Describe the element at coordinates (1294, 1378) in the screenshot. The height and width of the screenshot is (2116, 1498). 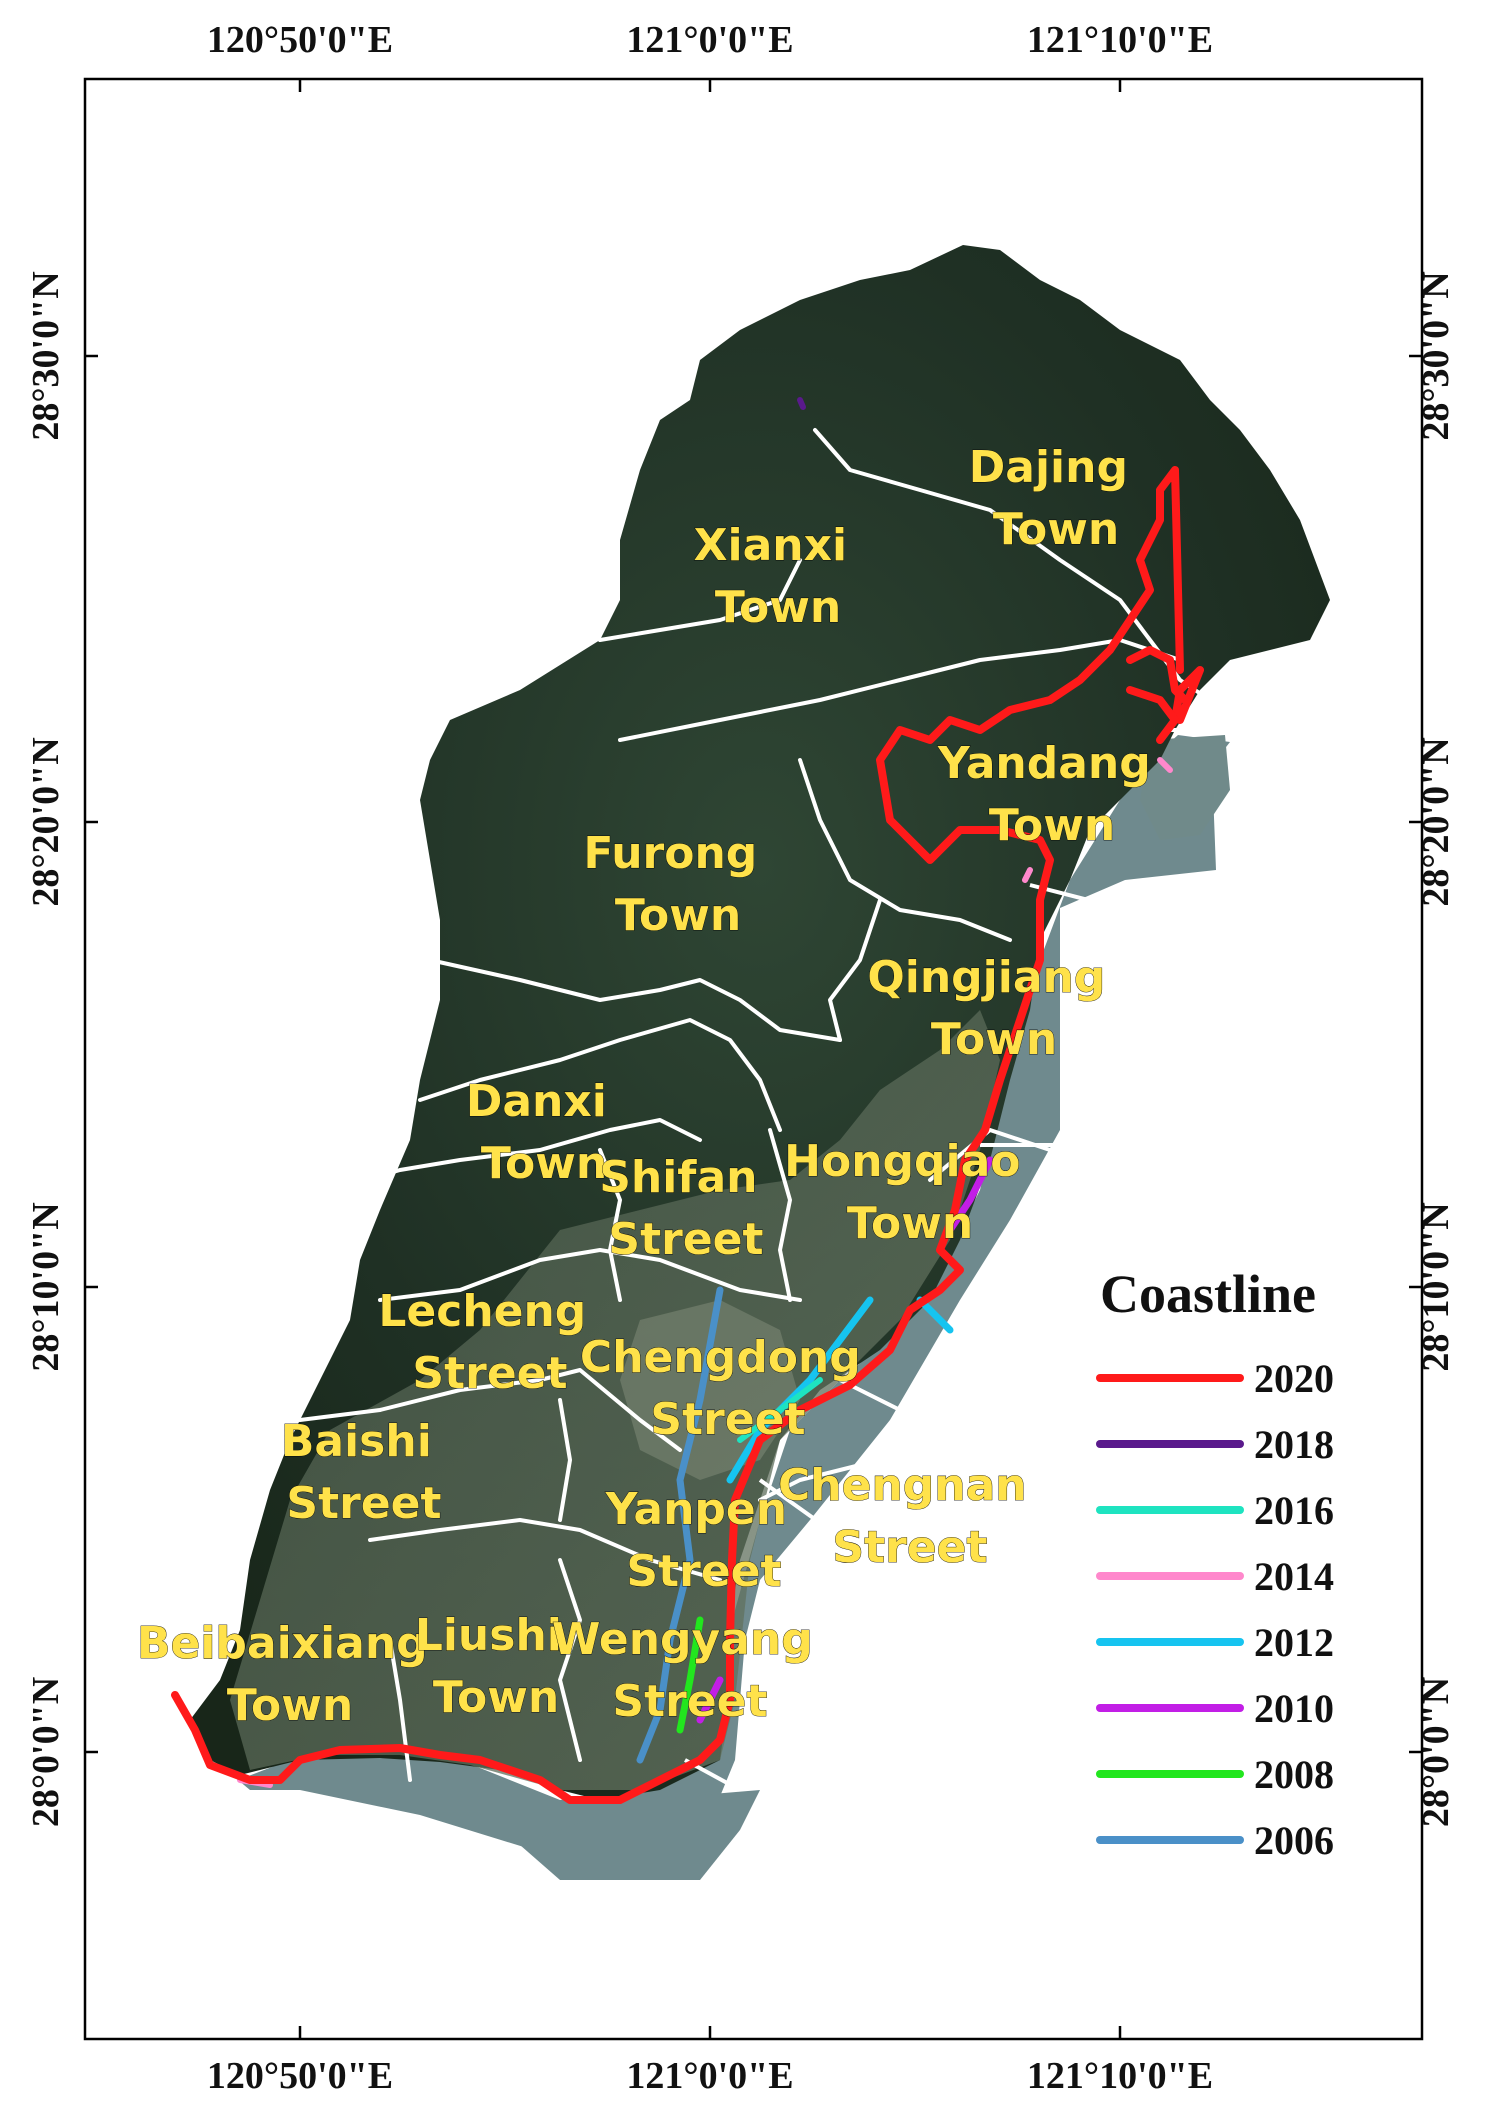
I see `legend-label-2020: 2020` at that location.